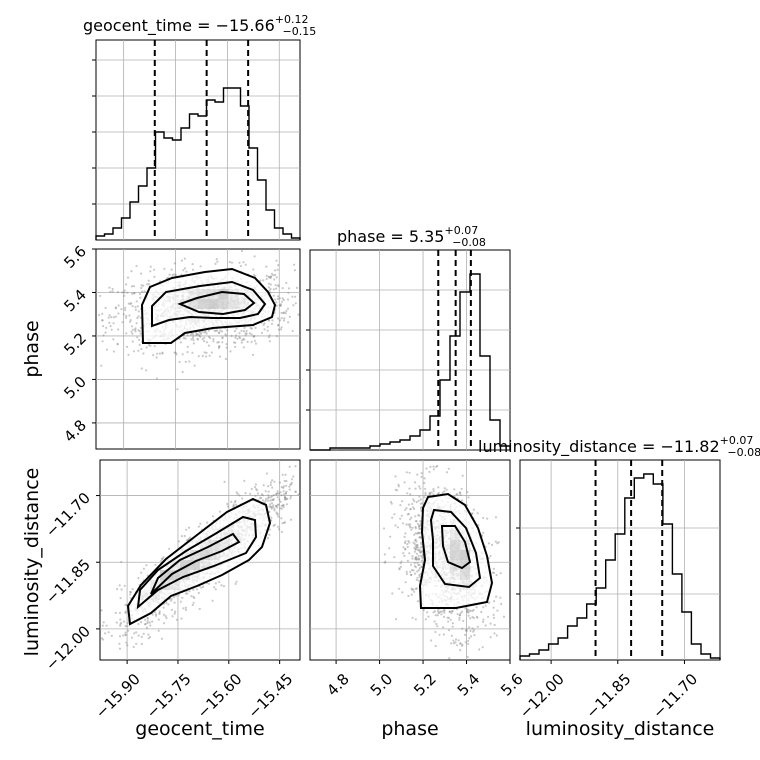 The width and height of the screenshot is (760, 760). I want to click on tick-label: 5.6, so click(512, 685).